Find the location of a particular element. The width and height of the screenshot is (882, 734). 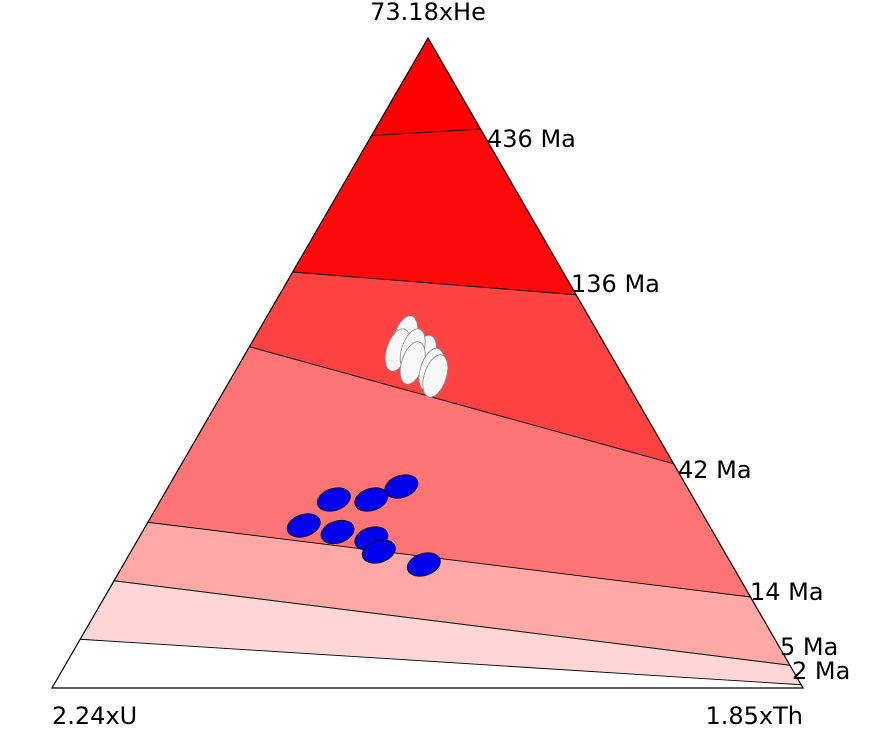

apex-label-he: 73.18xHe is located at coordinates (428, 13).